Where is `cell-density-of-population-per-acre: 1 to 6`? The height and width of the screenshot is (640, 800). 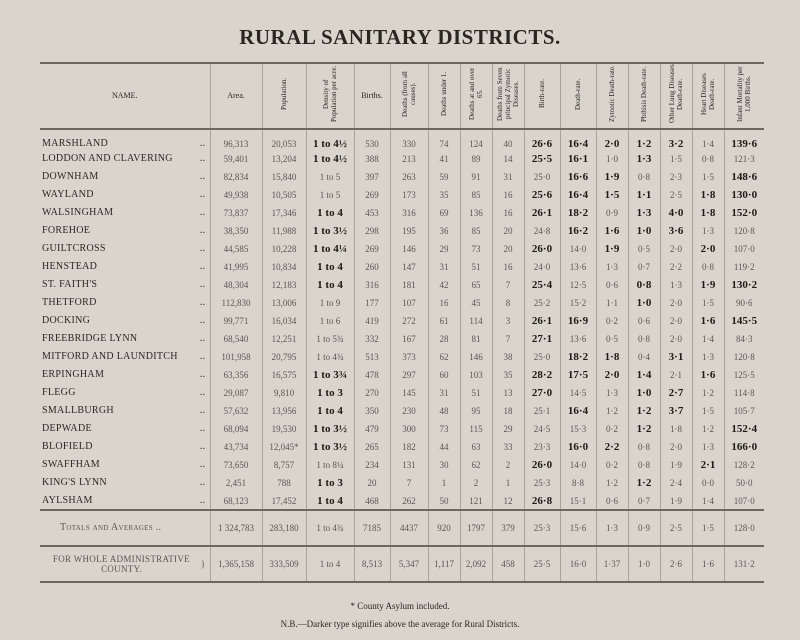 cell-density-of-population-per-acre: 1 to 6 is located at coordinates (329, 321).